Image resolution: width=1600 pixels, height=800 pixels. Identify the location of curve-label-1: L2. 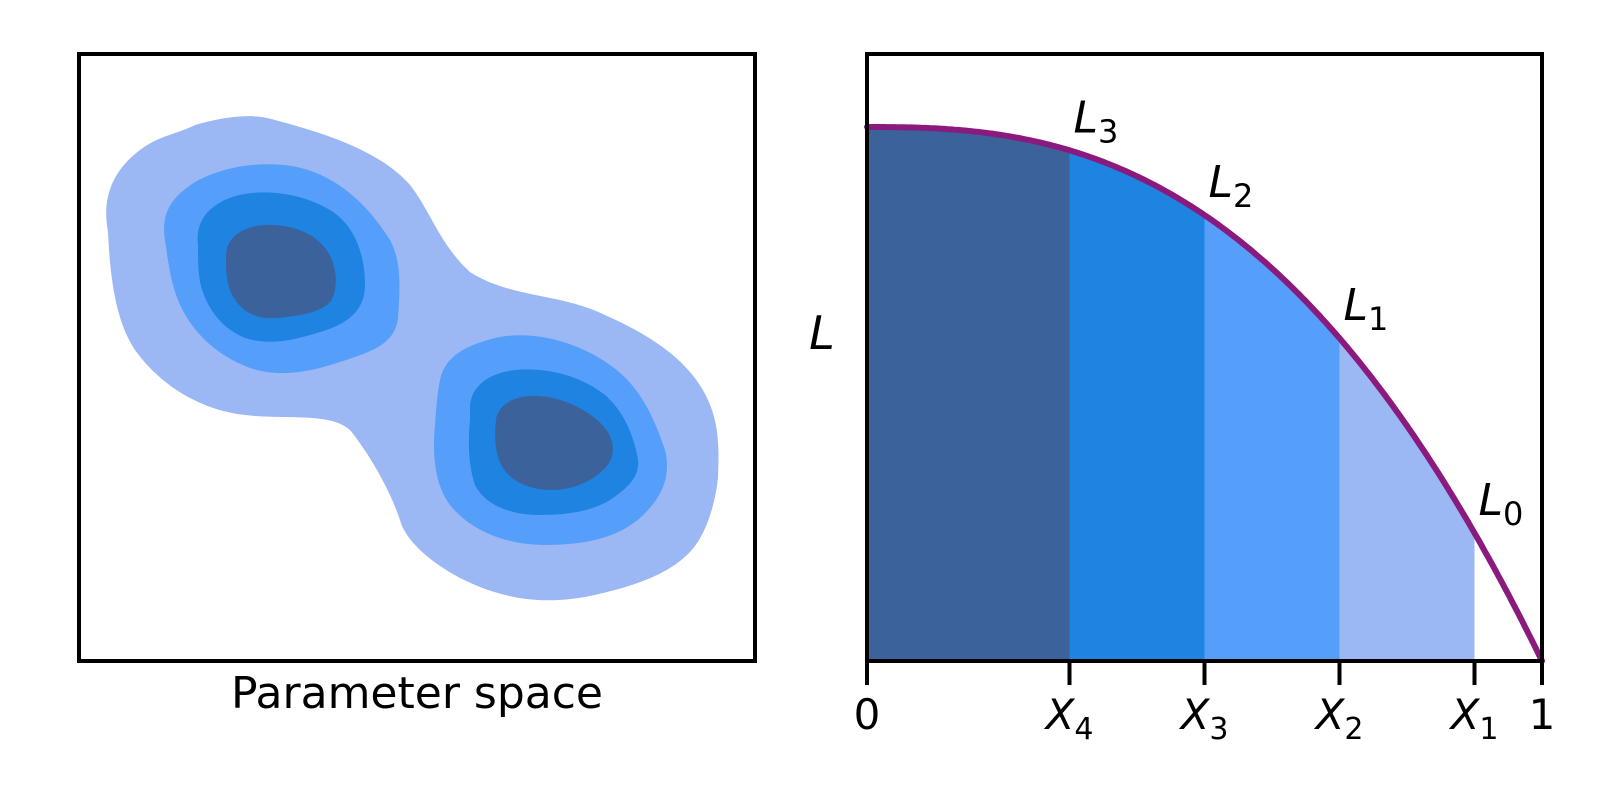
(1231, 186).